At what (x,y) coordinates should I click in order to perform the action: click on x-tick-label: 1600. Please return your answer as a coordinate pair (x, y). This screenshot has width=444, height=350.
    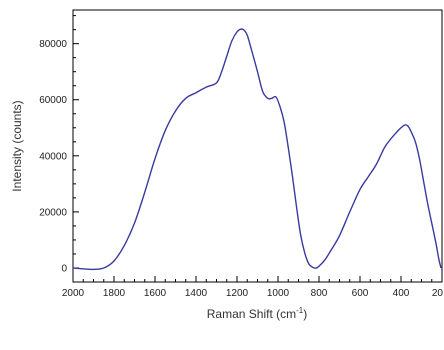
    Looking at the image, I should click on (155, 293).